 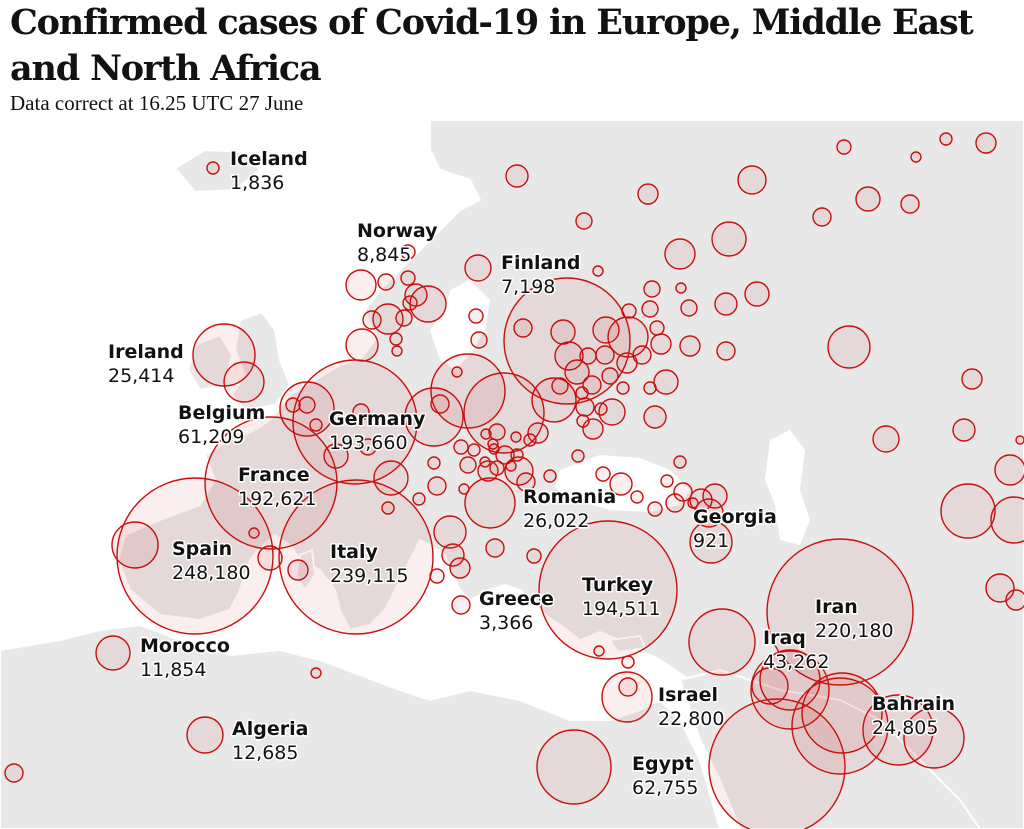 What do you see at coordinates (506, 623) in the screenshot?
I see `case-count-greece: 3,366` at bounding box center [506, 623].